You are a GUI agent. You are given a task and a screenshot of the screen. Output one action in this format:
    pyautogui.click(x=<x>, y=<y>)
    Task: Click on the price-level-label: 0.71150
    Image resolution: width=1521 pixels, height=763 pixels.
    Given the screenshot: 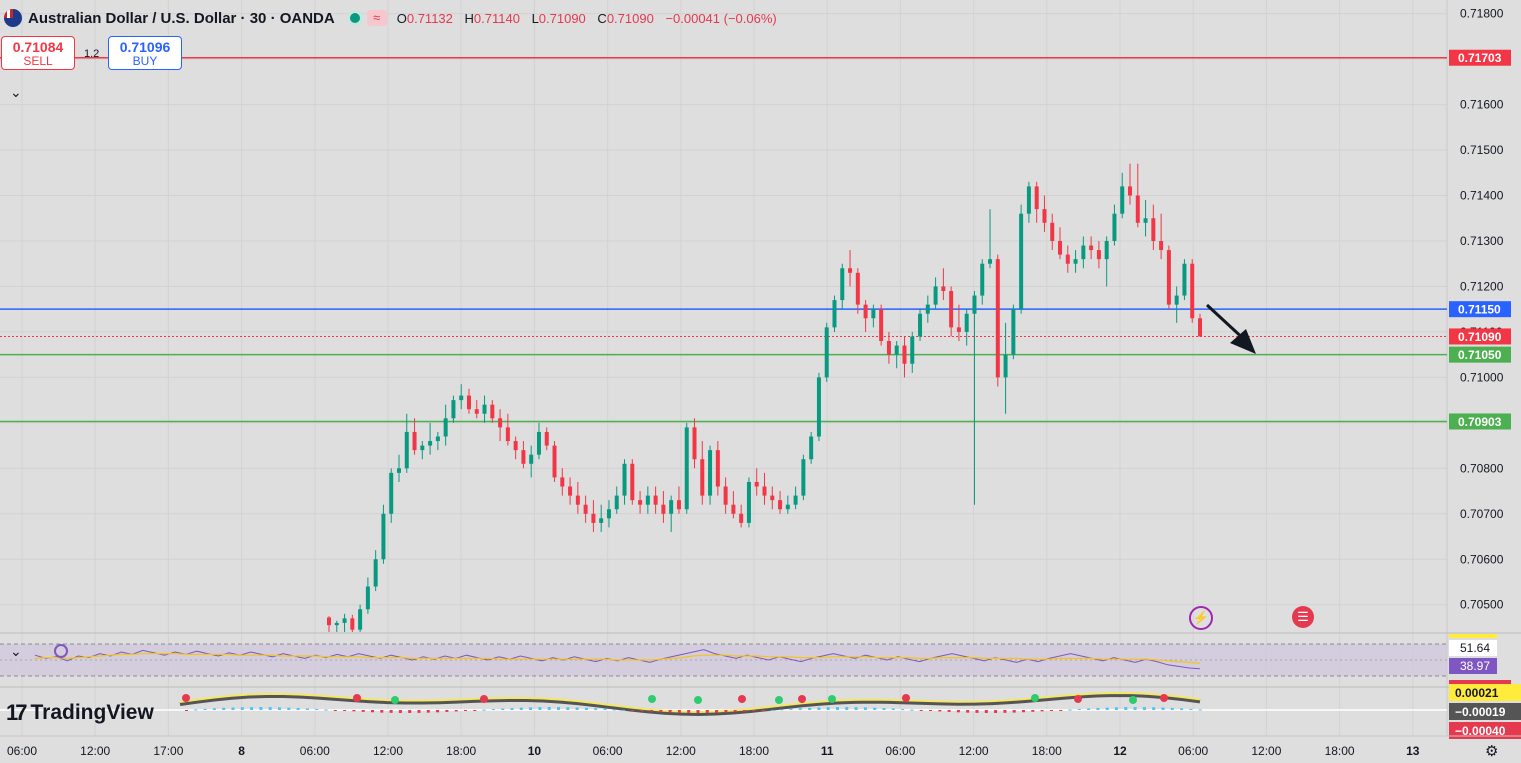 What is the action you would take?
    pyautogui.click(x=1479, y=310)
    